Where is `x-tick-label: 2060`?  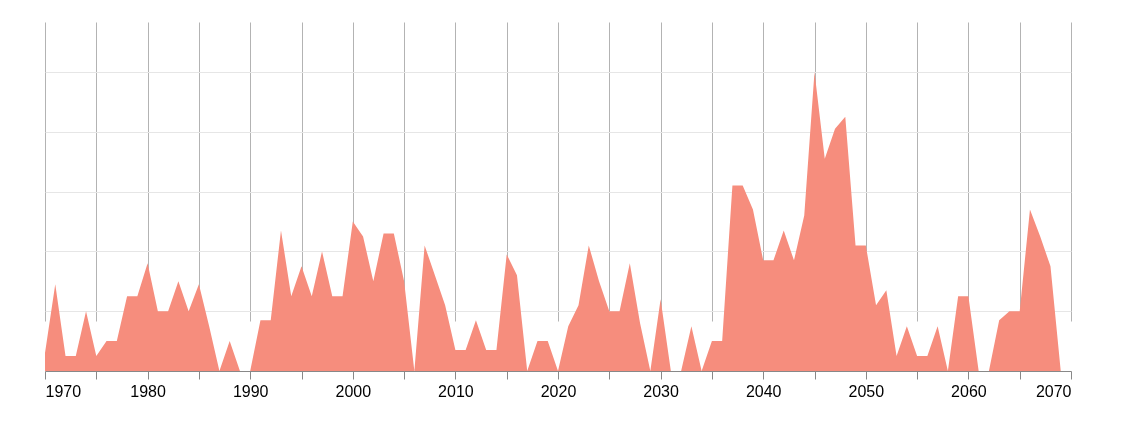 x-tick-label: 2060 is located at coordinates (969, 391).